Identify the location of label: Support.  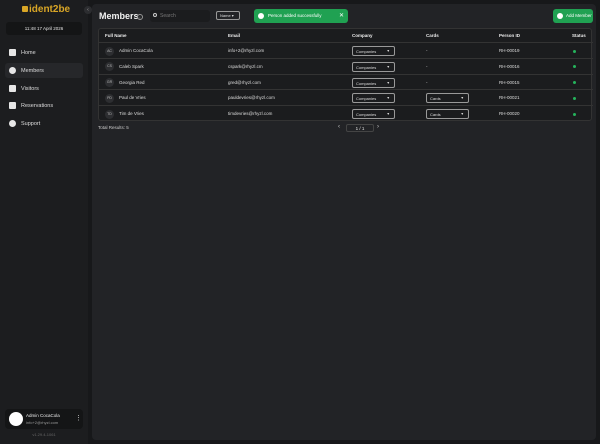
(31, 123).